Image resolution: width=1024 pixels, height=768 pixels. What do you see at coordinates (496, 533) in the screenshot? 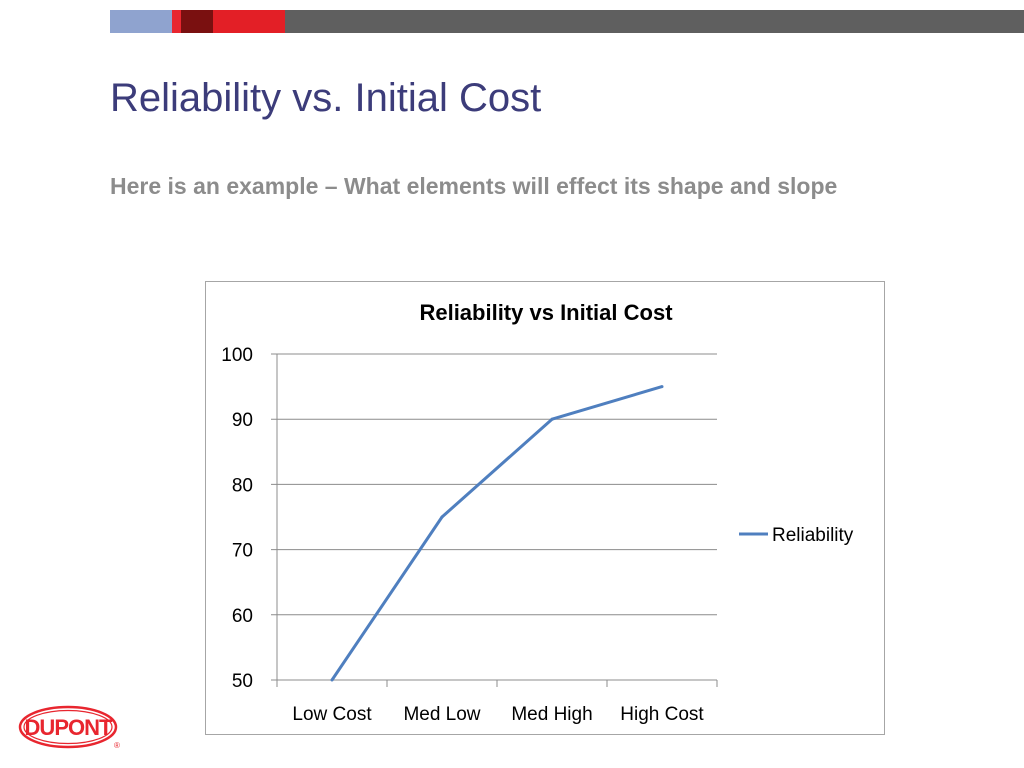
I see `series-line-reliability` at bounding box center [496, 533].